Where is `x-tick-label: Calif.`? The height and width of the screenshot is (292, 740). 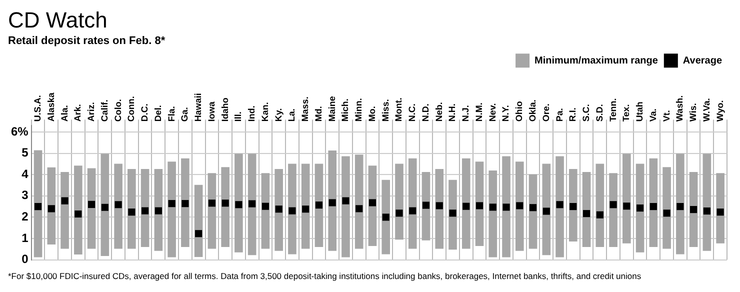
x-tick-label: Calif. is located at coordinates (104, 111).